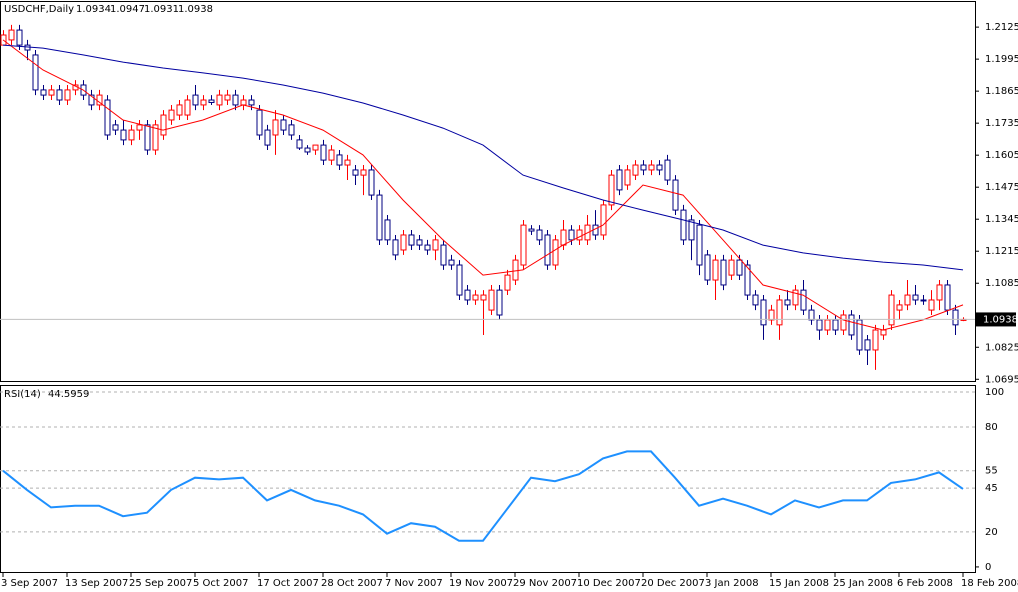 The height and width of the screenshot is (592, 1018). I want to click on x-tick-label: 29 Nov 2007, so click(545, 583).